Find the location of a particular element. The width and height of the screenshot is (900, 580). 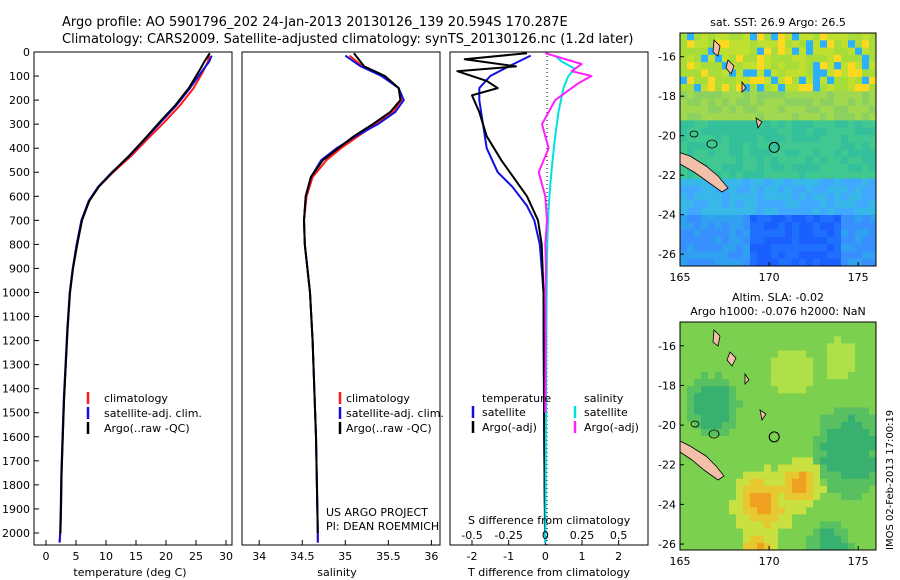

y-tick-label: 1900 is located at coordinates (16, 509).